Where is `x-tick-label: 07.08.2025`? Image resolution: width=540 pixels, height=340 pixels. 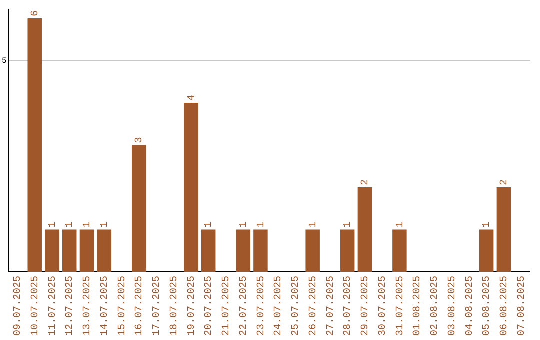 x-tick-label: 07.08.2025 is located at coordinates (522, 306).